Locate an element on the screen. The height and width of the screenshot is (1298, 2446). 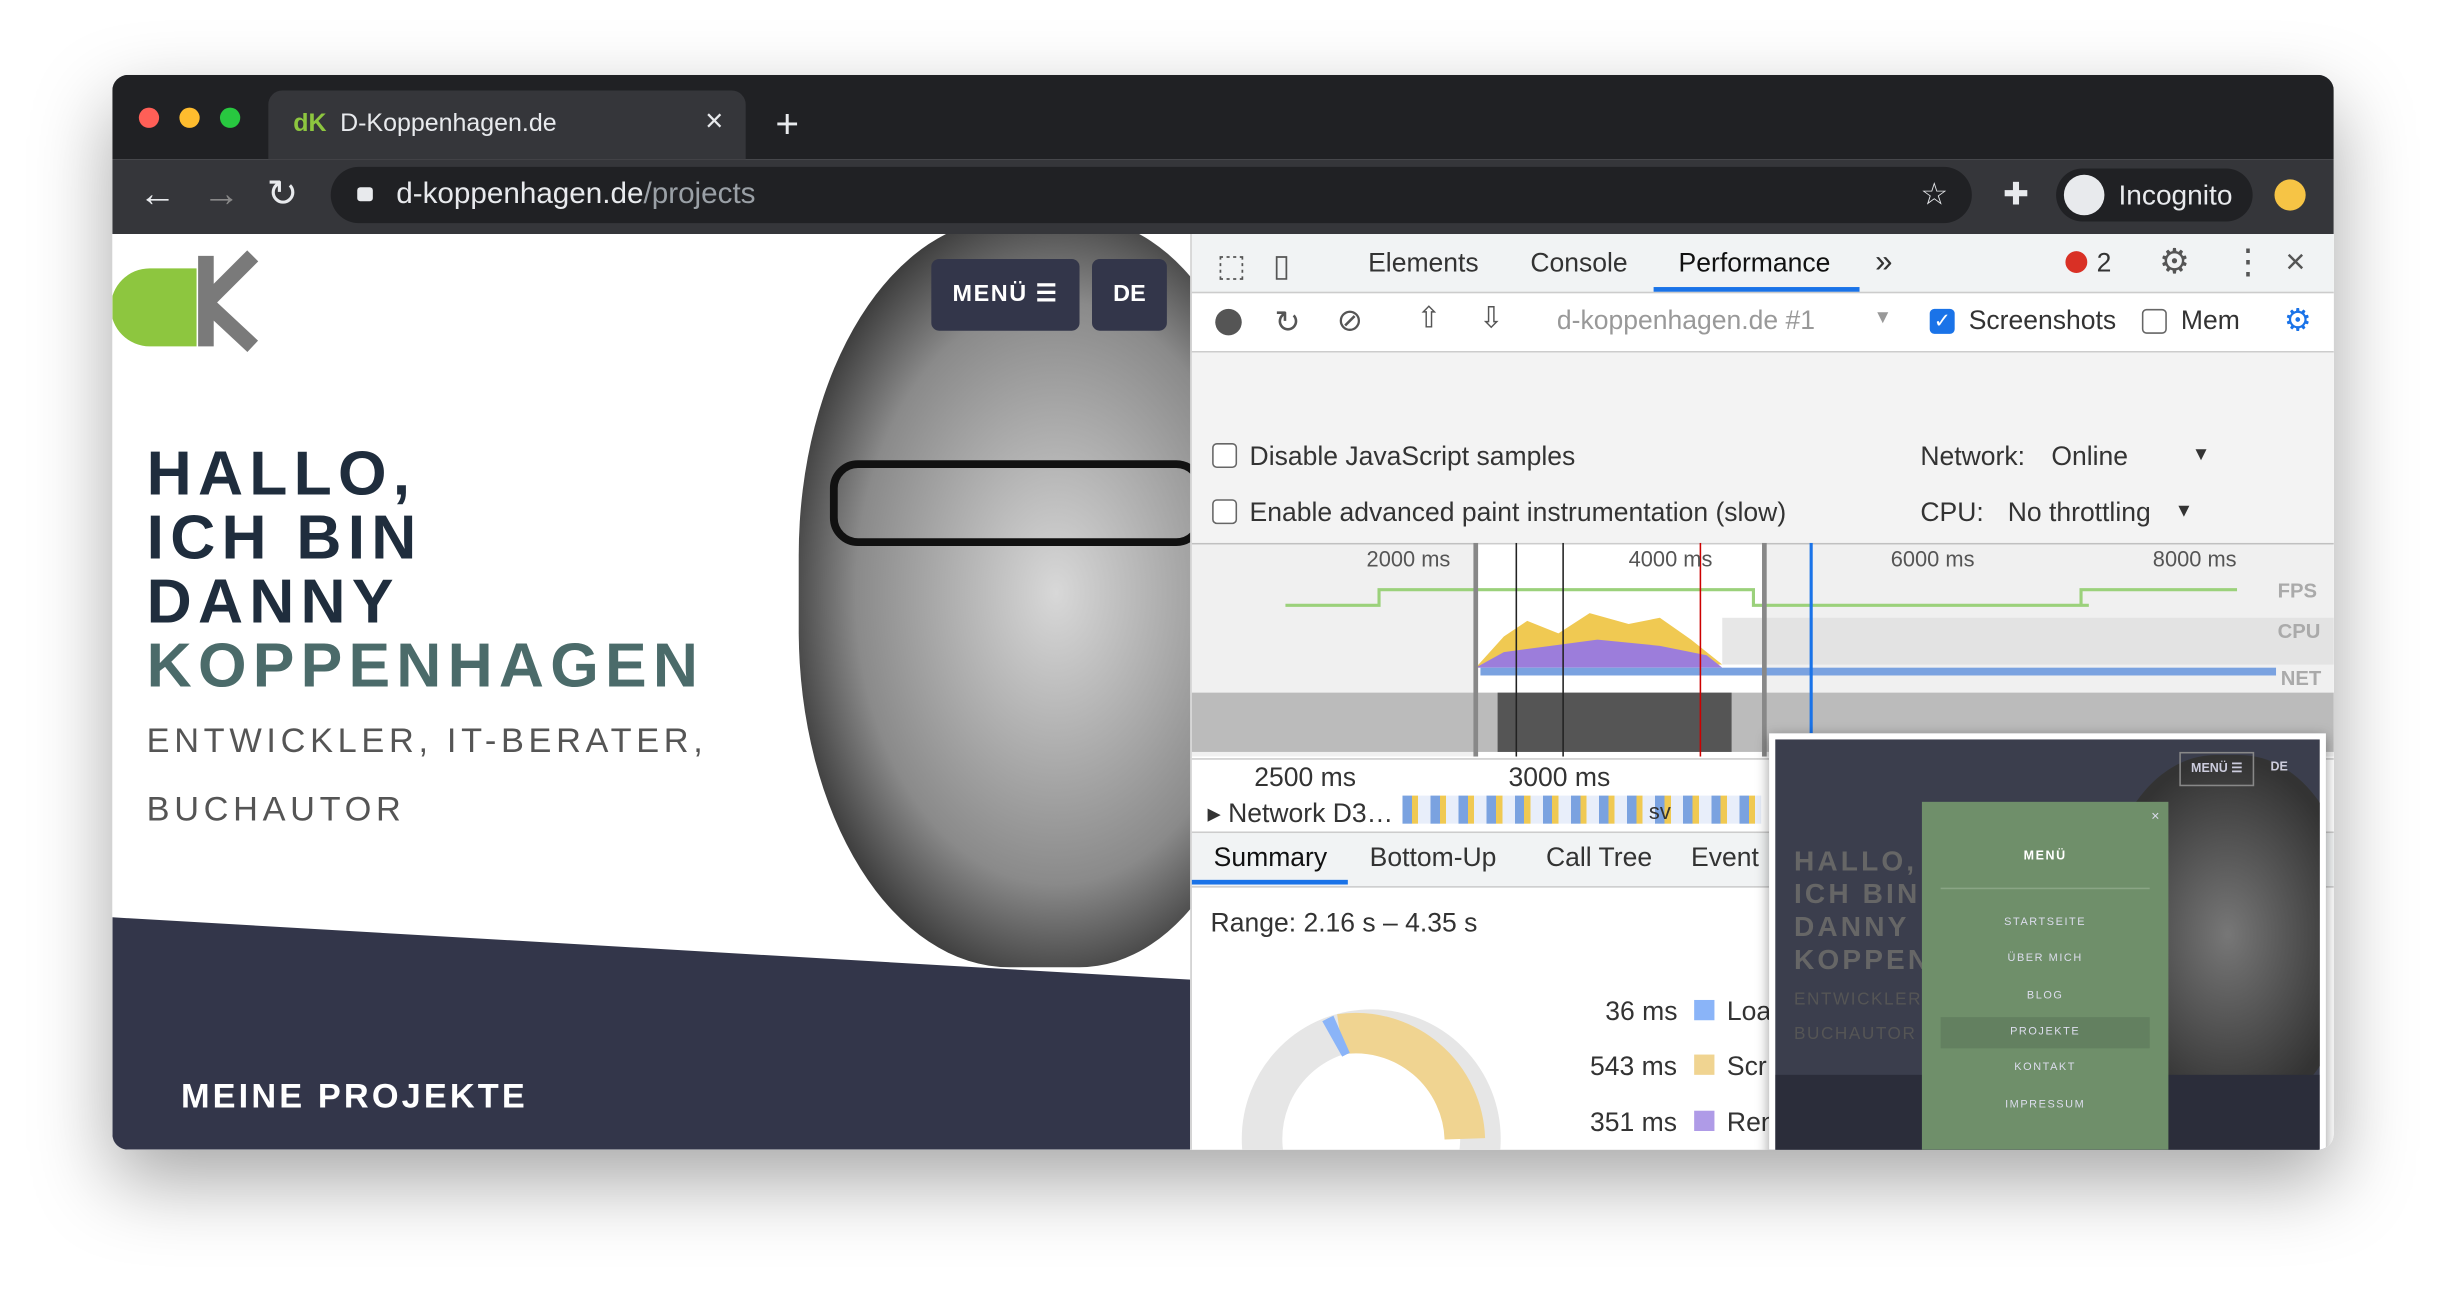
clear-button: ⊘ is located at coordinates (1350, 321).